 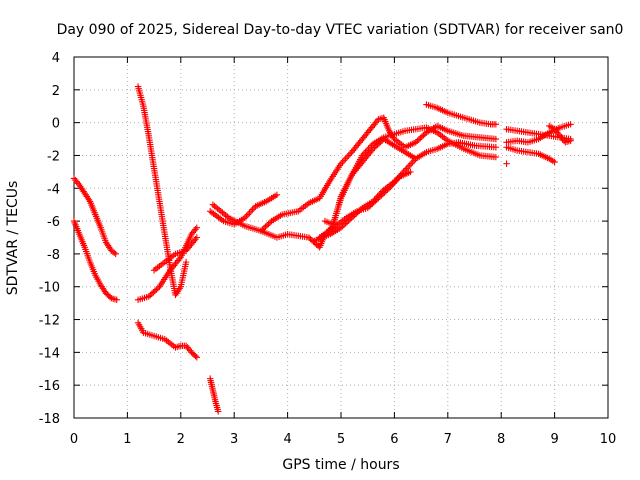 What do you see at coordinates (162, 191) in the screenshot?
I see `series-arc-c` at bounding box center [162, 191].